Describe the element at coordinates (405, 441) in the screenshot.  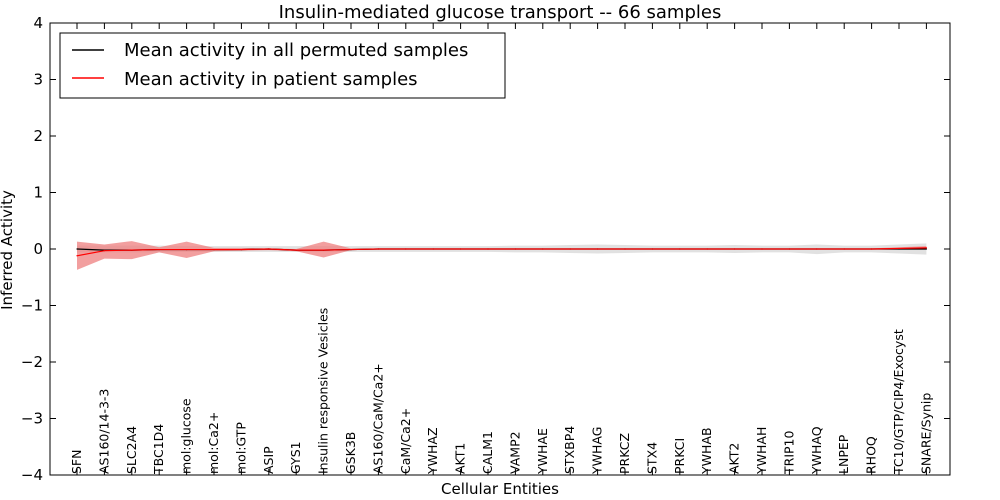
I see `x-tick-label: CaM/Ca2+` at that location.